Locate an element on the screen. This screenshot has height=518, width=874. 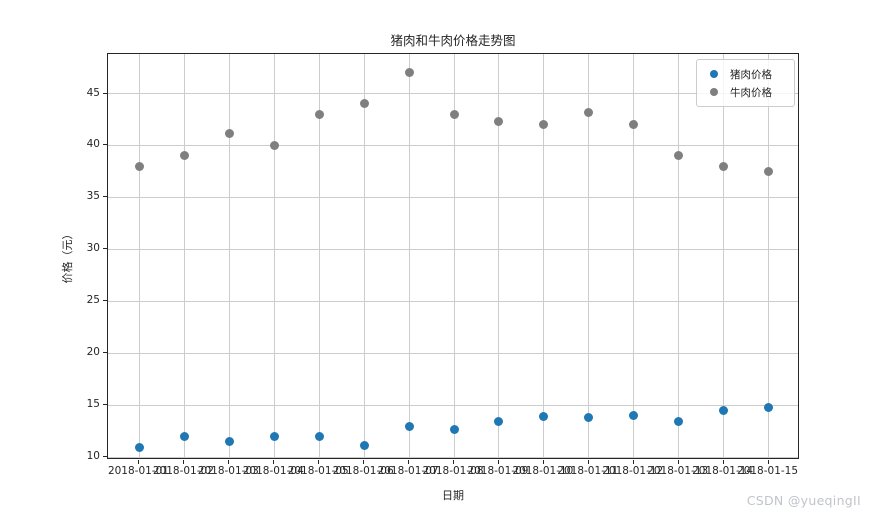
legend-entry-label: 牛肉价格 is located at coordinates (751, 92).